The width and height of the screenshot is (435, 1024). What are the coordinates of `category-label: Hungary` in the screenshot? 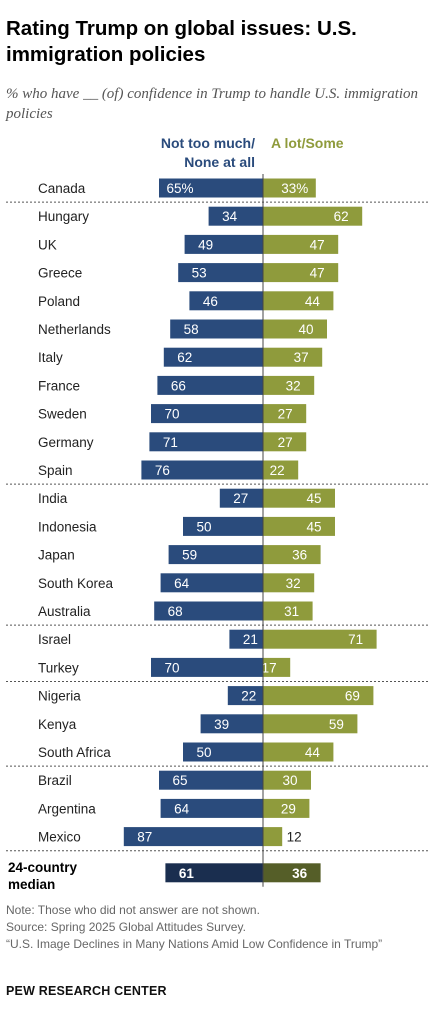 It's located at (63, 216).